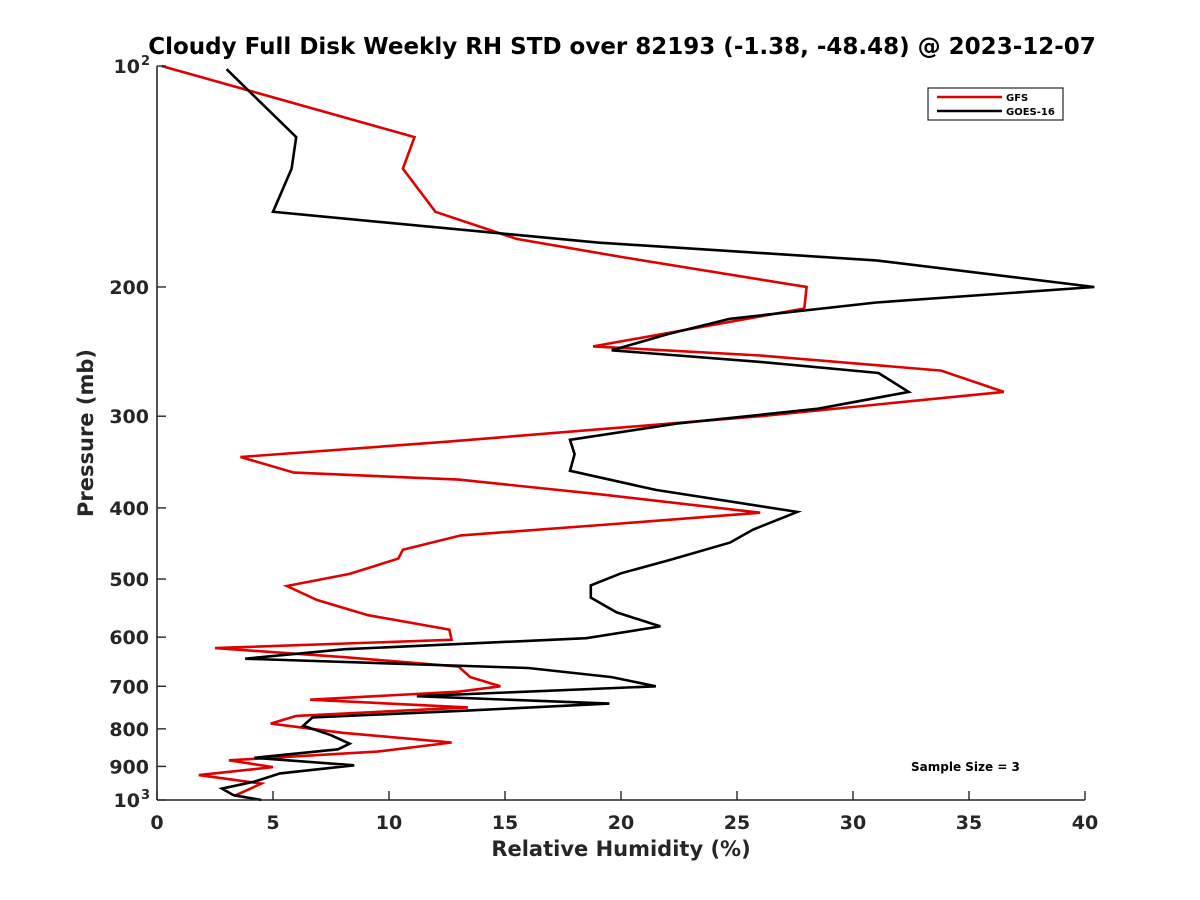 Image resolution: width=1200 pixels, height=900 pixels. Describe the element at coordinates (156, 823) in the screenshot. I see `x-tick-label: 0` at that location.